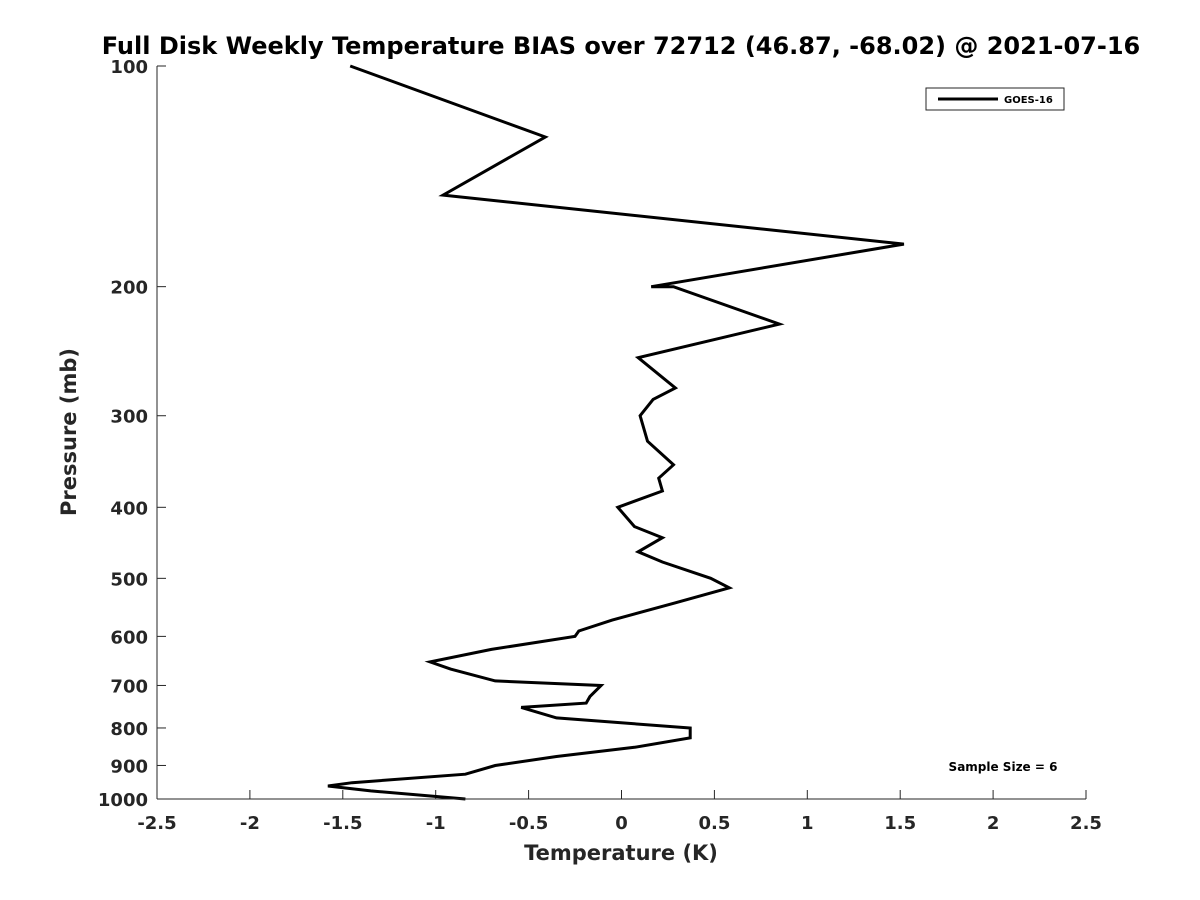 Image resolution: width=1200 pixels, height=900 pixels. I want to click on legend: GOES-16, so click(995, 99).